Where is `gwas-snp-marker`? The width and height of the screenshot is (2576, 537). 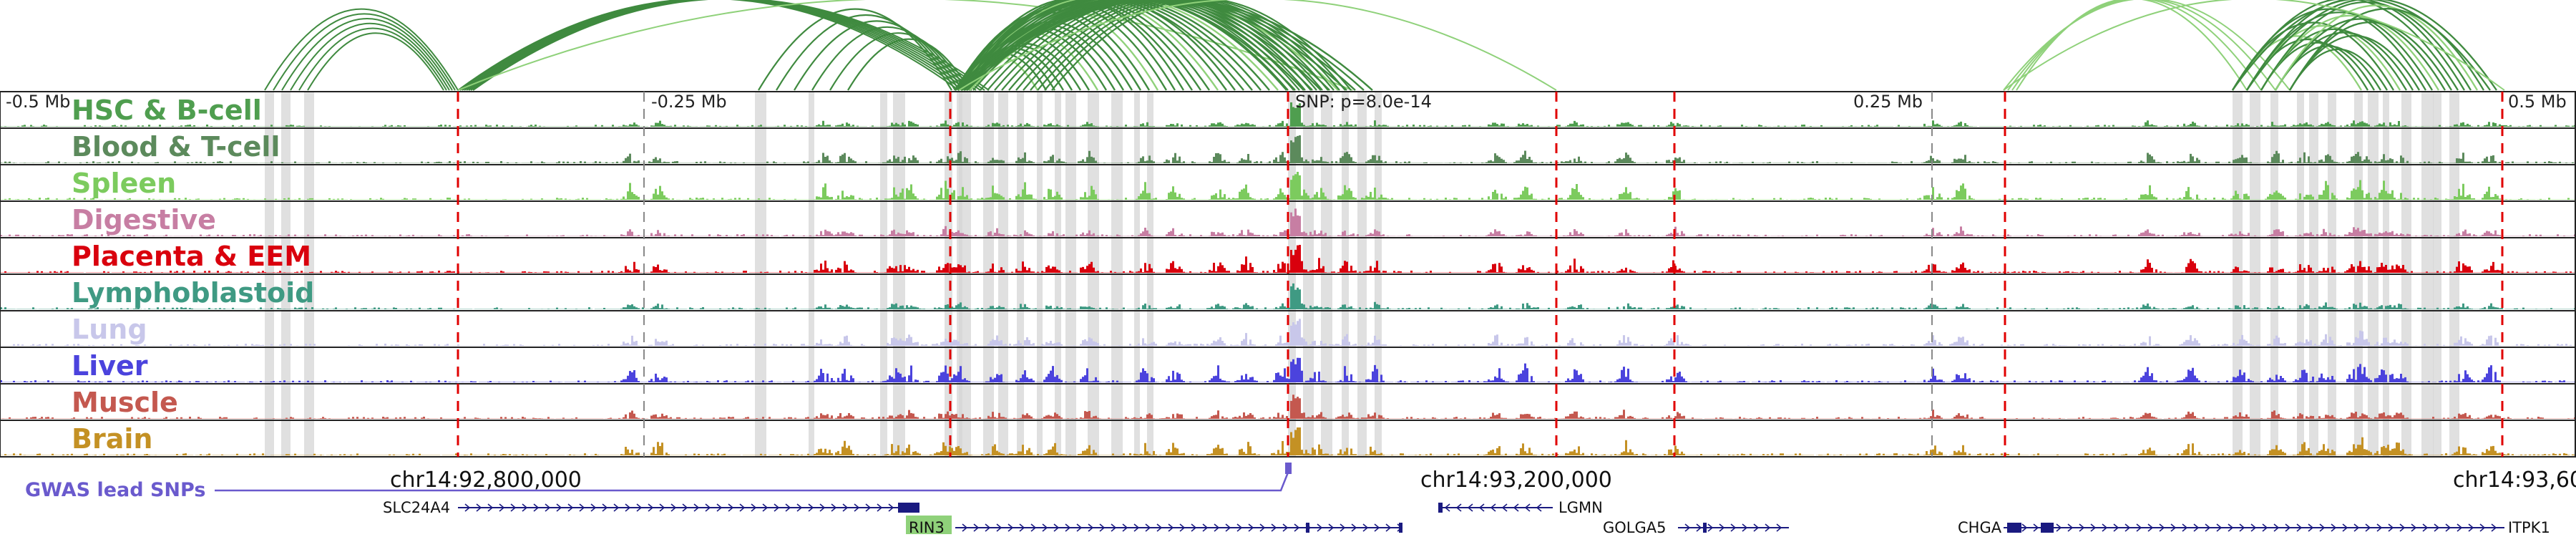
gwas-snp-marker is located at coordinates (1288, 468).